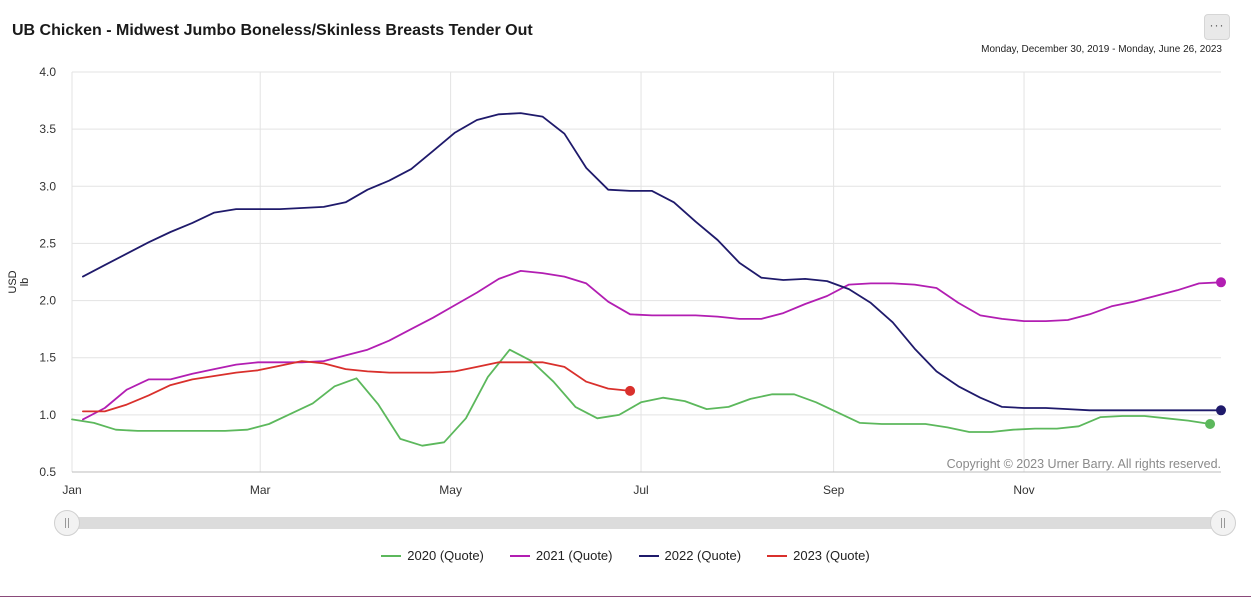 The width and height of the screenshot is (1251, 602). Describe the element at coordinates (47, 186) in the screenshot. I see `y-tick-label: 3.0` at that location.